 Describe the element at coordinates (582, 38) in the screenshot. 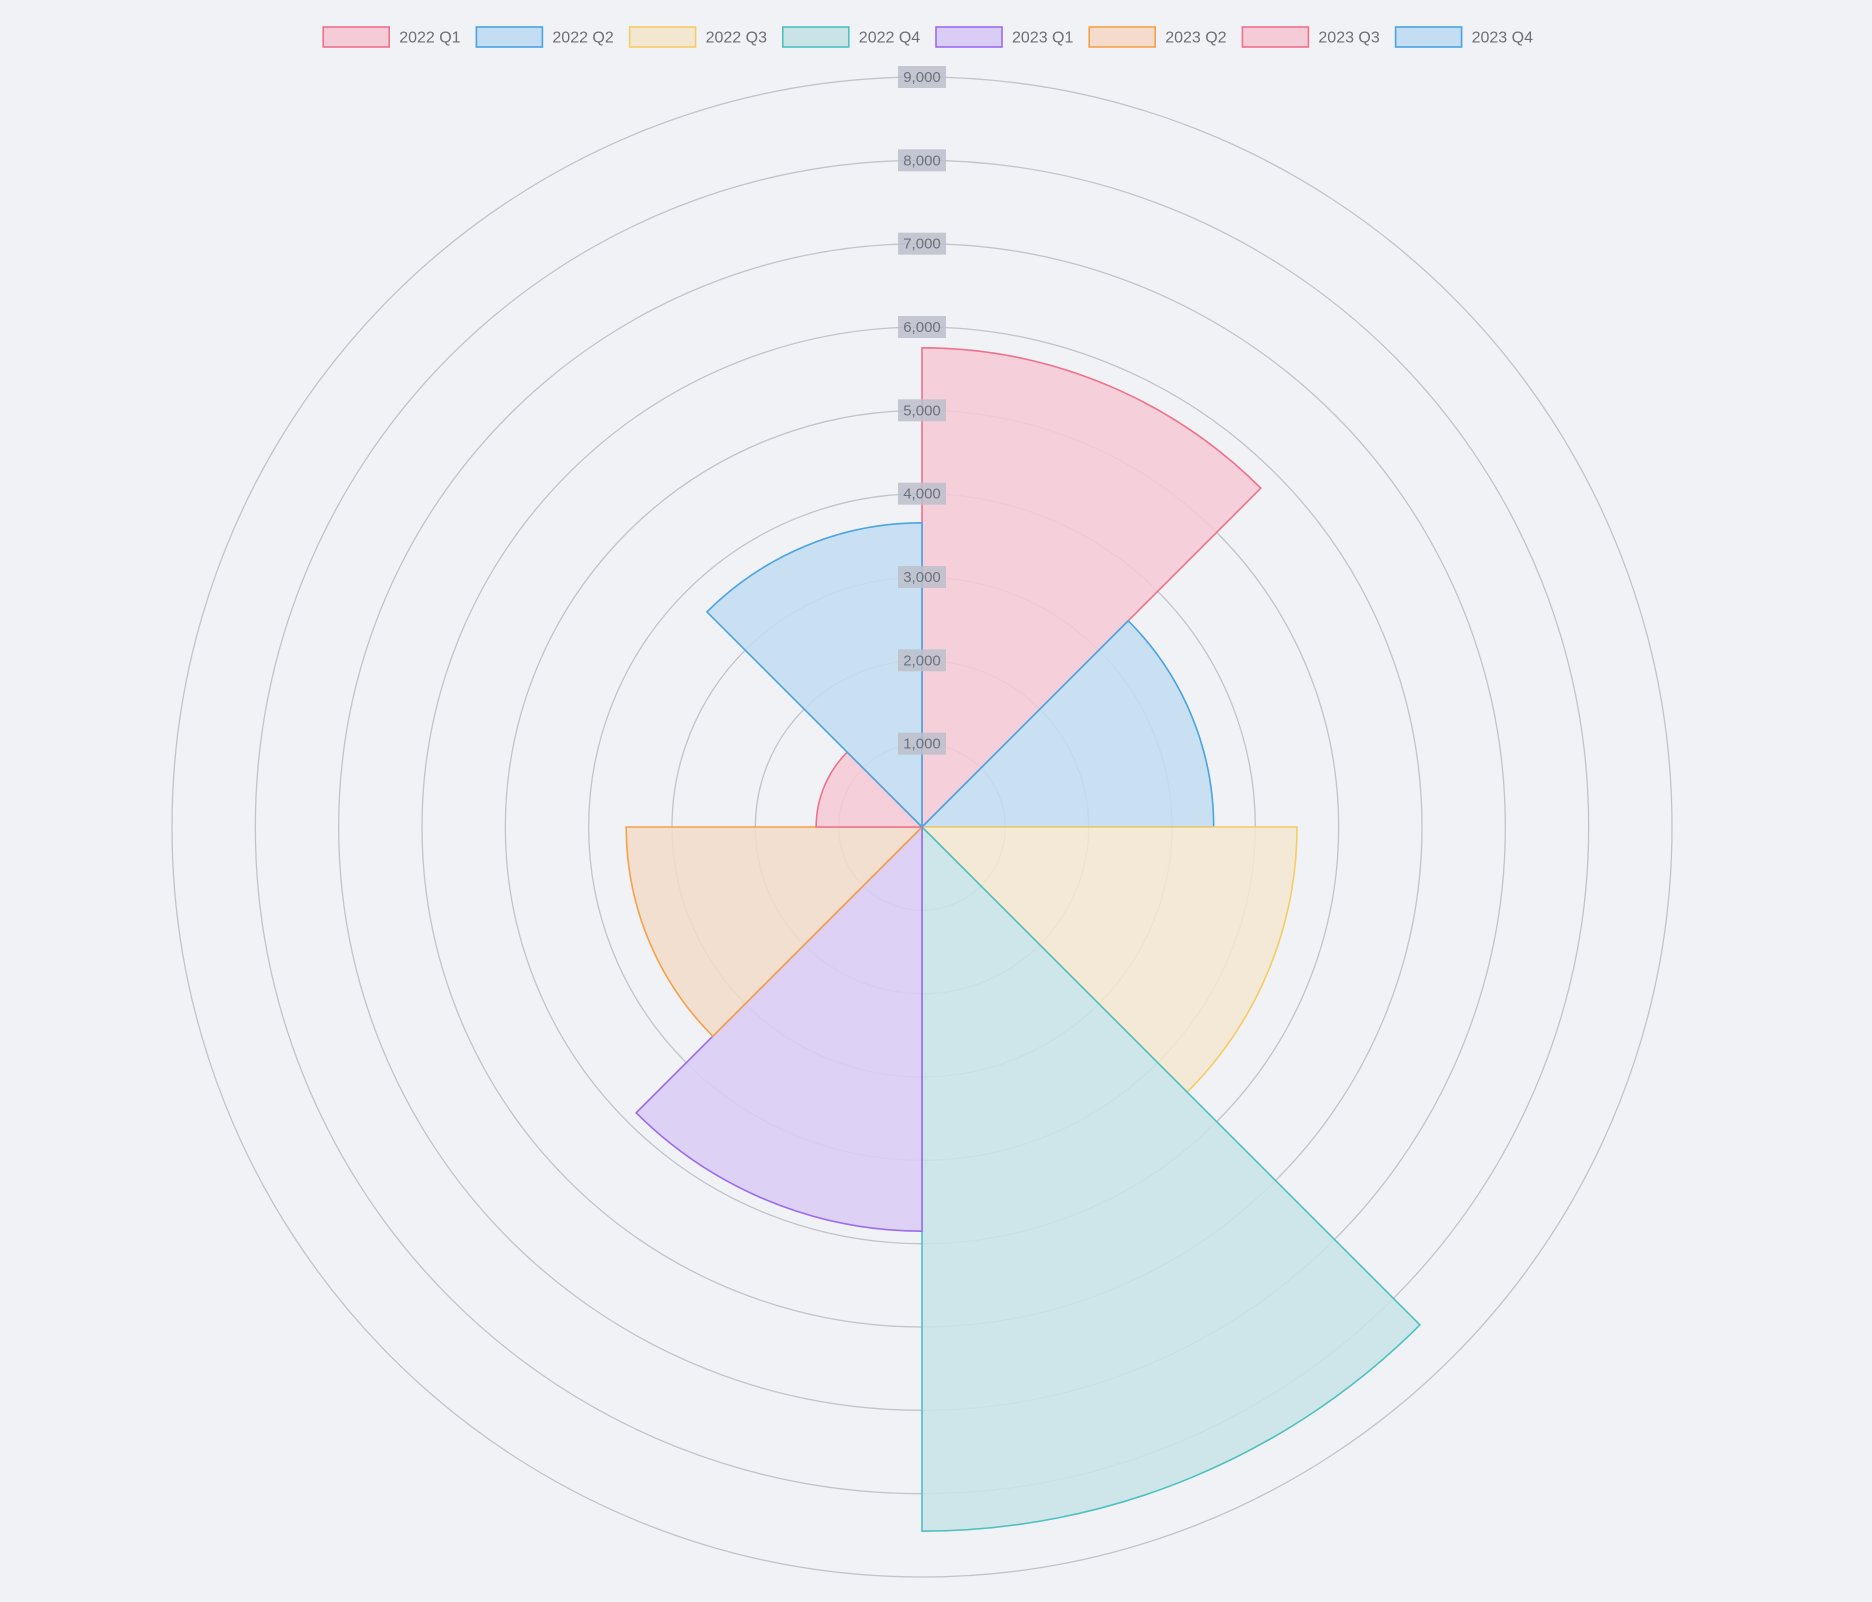

I see `legend-label-2022-q2: 2022 Q2` at that location.